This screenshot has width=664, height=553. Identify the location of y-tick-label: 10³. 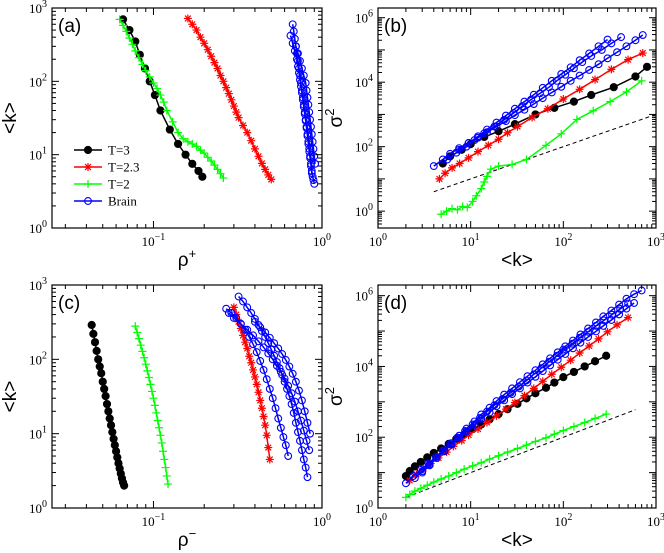
(38, 284).